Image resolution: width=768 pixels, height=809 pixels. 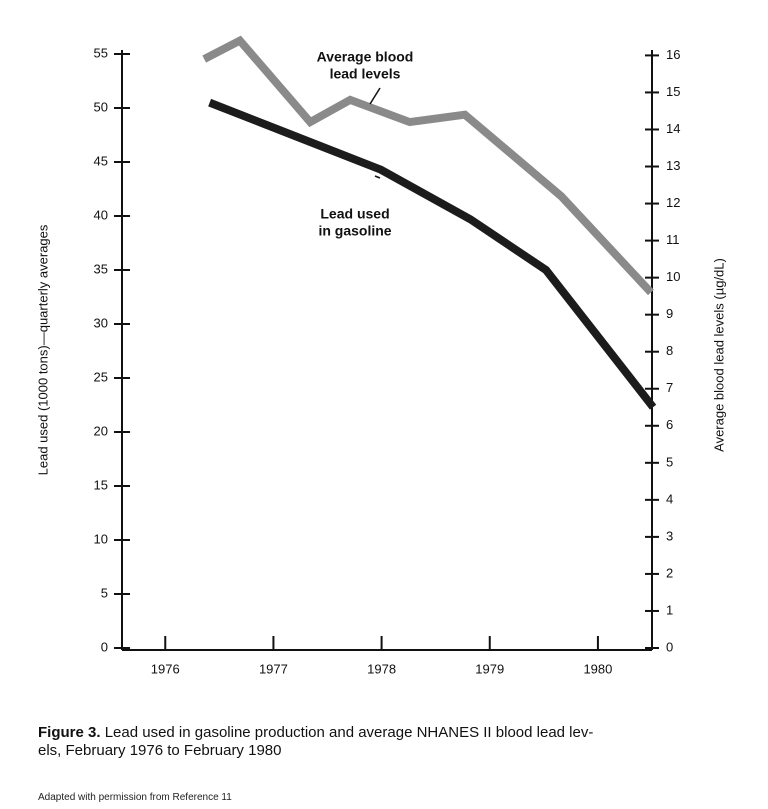 I want to click on x-tick-label: 1978, so click(x=381, y=668).